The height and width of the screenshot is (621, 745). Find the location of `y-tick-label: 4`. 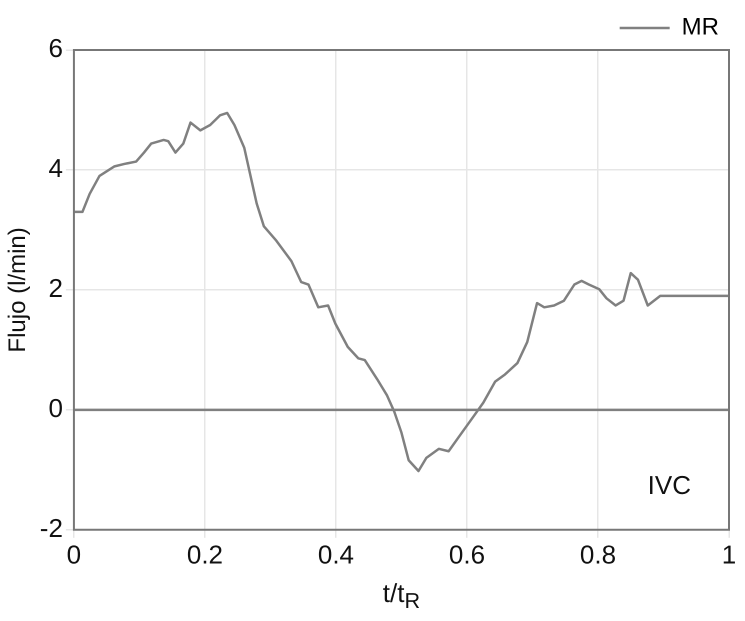

y-tick-label: 4 is located at coordinates (55, 168).